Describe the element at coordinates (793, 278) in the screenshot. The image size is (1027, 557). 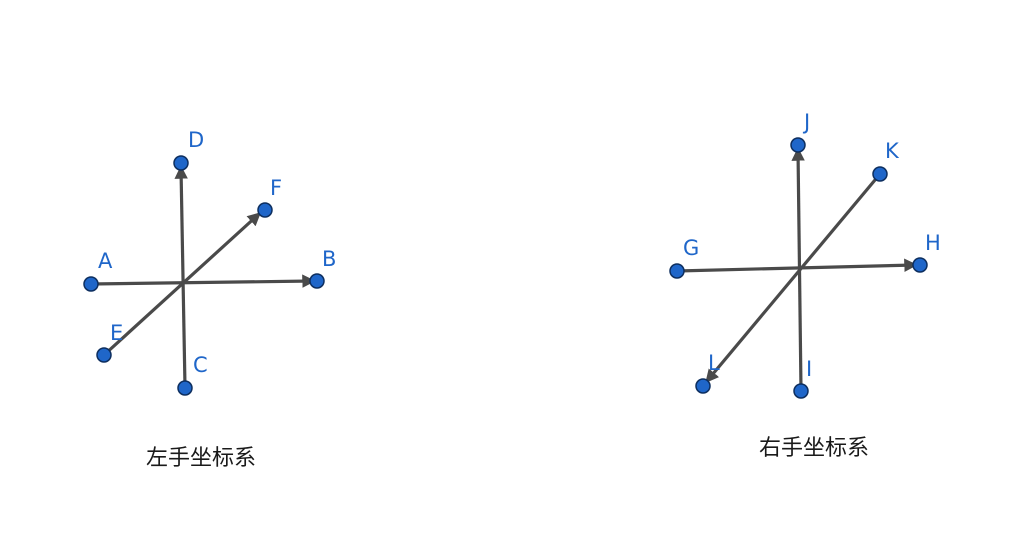
I see `axis-l-k` at that location.